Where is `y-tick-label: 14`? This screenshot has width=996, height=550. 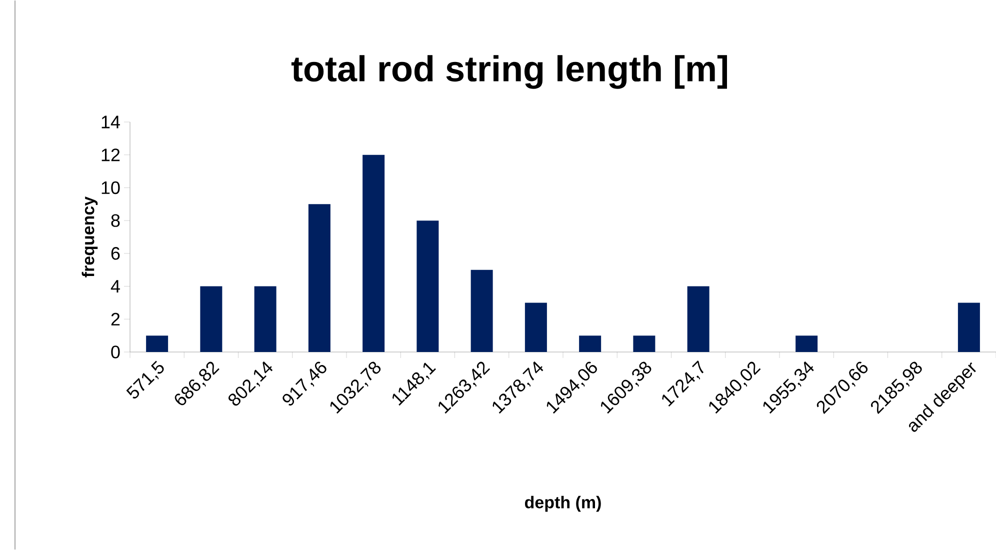 y-tick-label: 14 is located at coordinates (111, 122).